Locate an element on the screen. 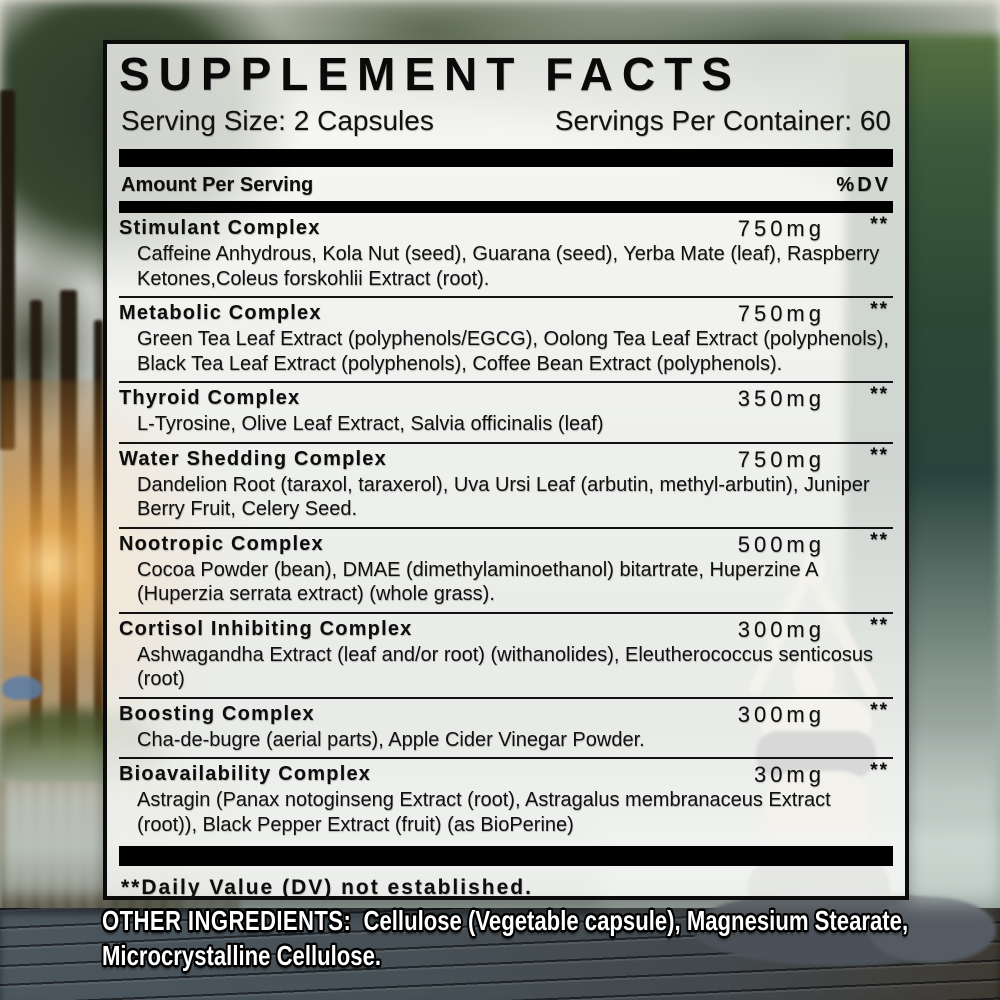 The width and height of the screenshot is (1000, 1000). column-header-row: Amount Per Serving %DV is located at coordinates (506, 186).